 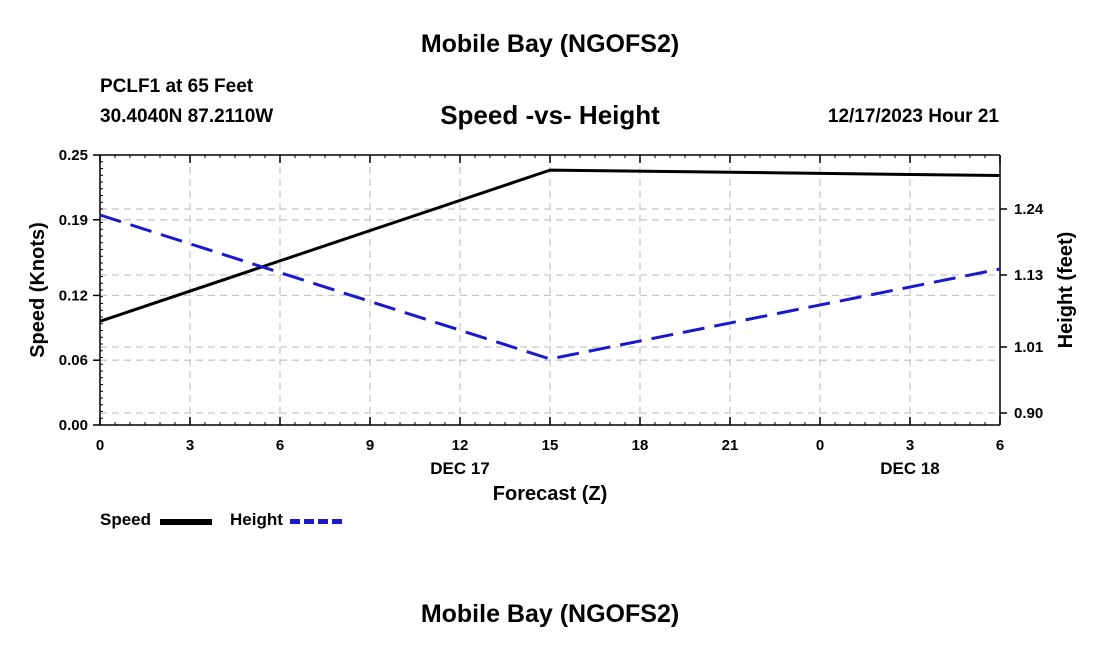 What do you see at coordinates (550, 115) in the screenshot?
I see `chart-title: Speed -vs- Height` at bounding box center [550, 115].